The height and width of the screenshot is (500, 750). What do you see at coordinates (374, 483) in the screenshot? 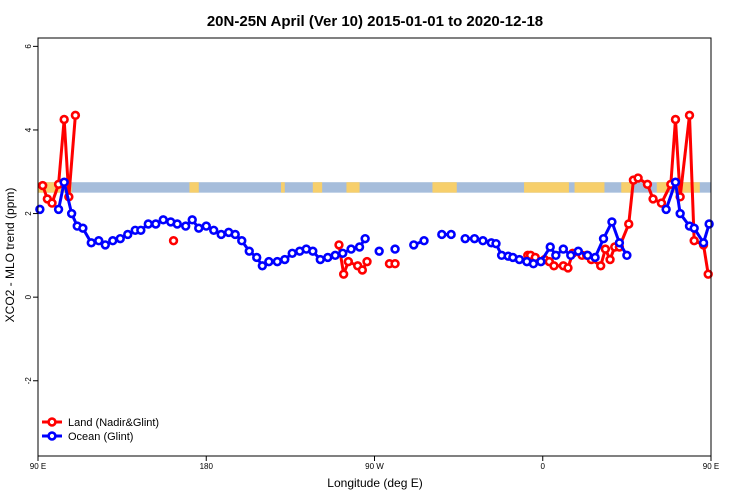
I see `x-axis-label: Longitude (deg E)` at bounding box center [374, 483].